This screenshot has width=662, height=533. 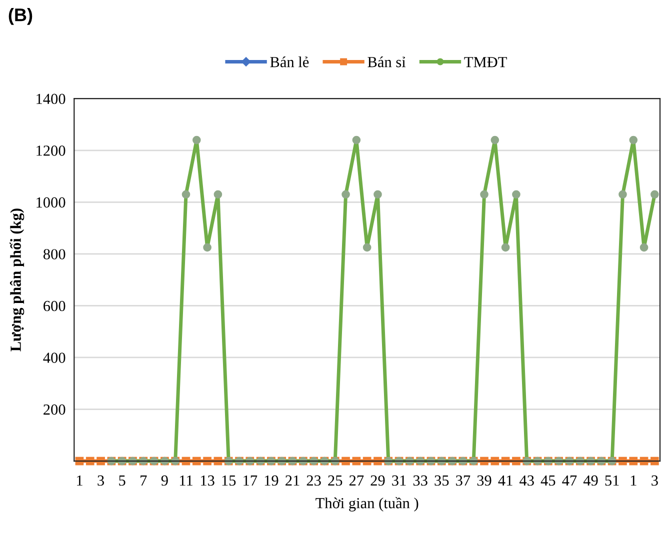 I want to click on y-tick-label: 800, so click(x=54, y=254).